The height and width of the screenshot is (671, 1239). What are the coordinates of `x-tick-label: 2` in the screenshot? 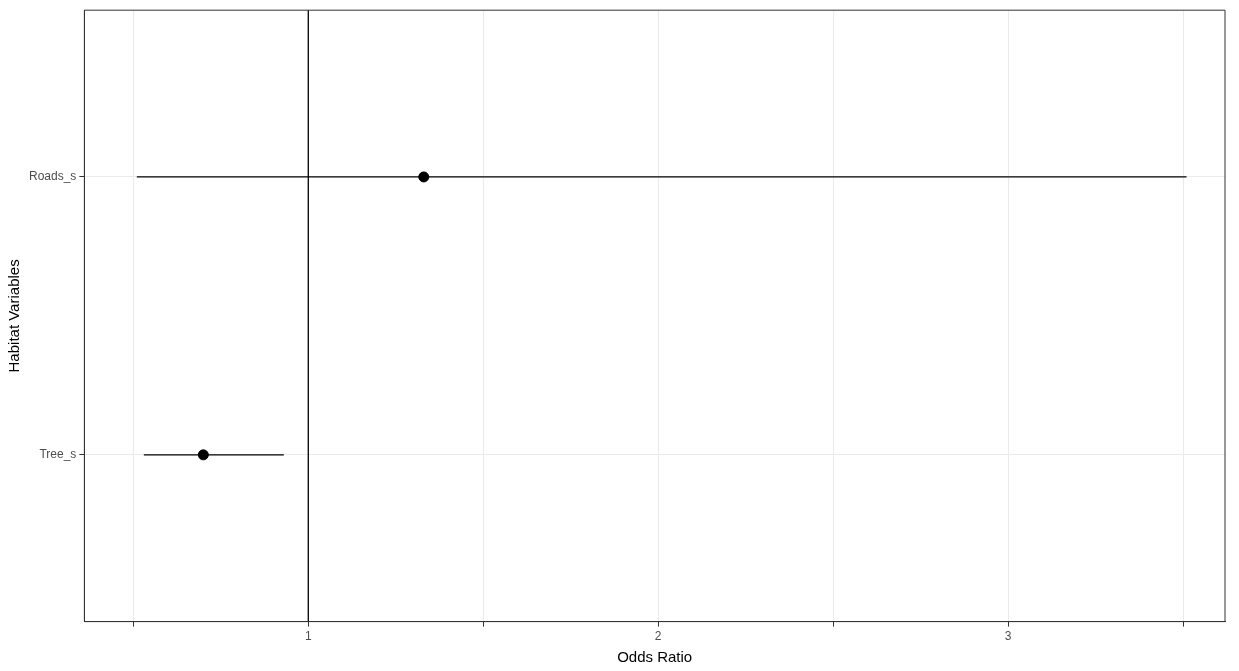 It's located at (658, 636).